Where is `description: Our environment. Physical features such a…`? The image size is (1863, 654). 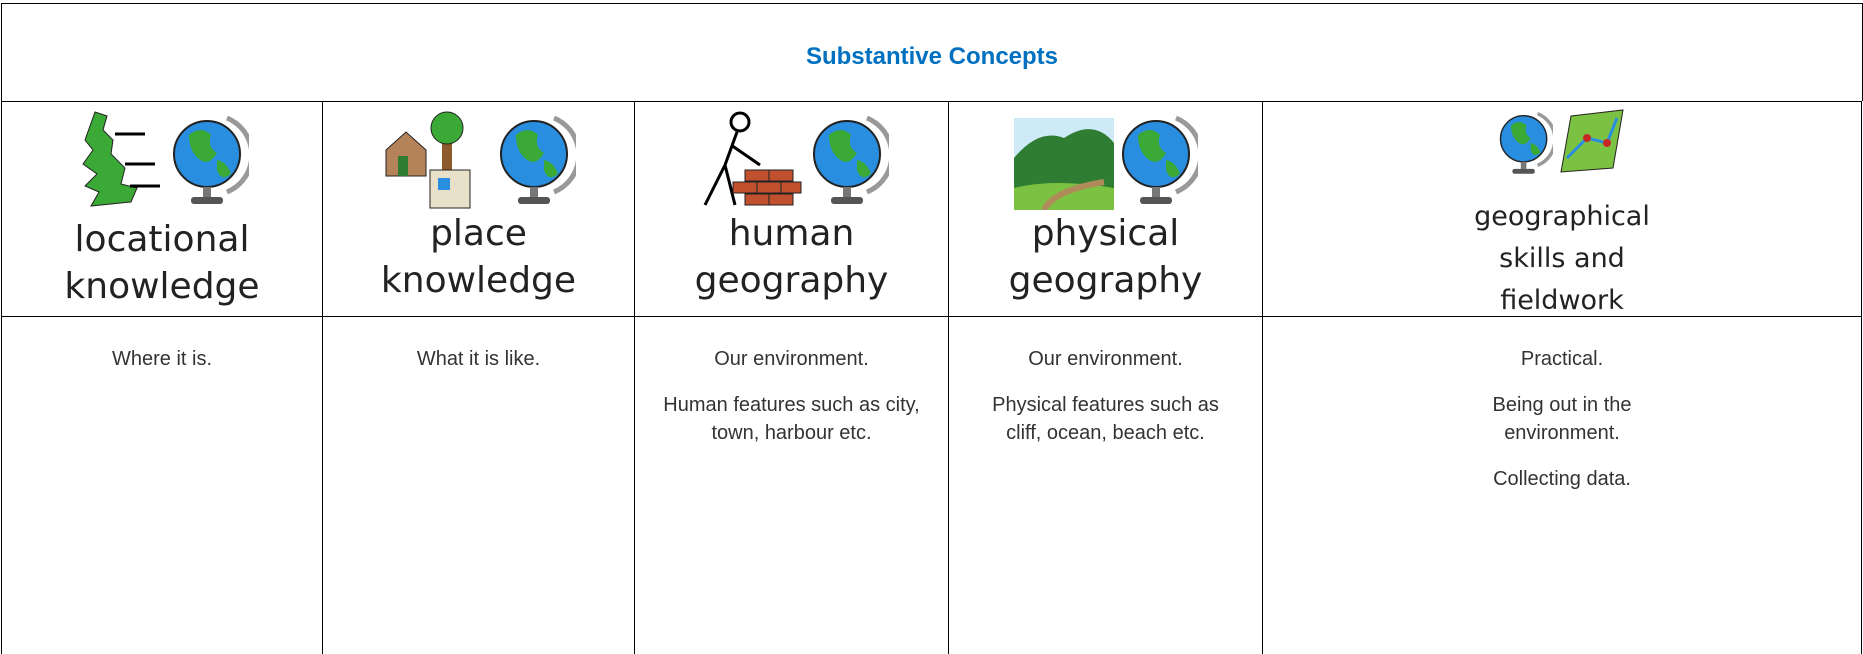
description: Our environment. Physical features such a… is located at coordinates (1105, 405).